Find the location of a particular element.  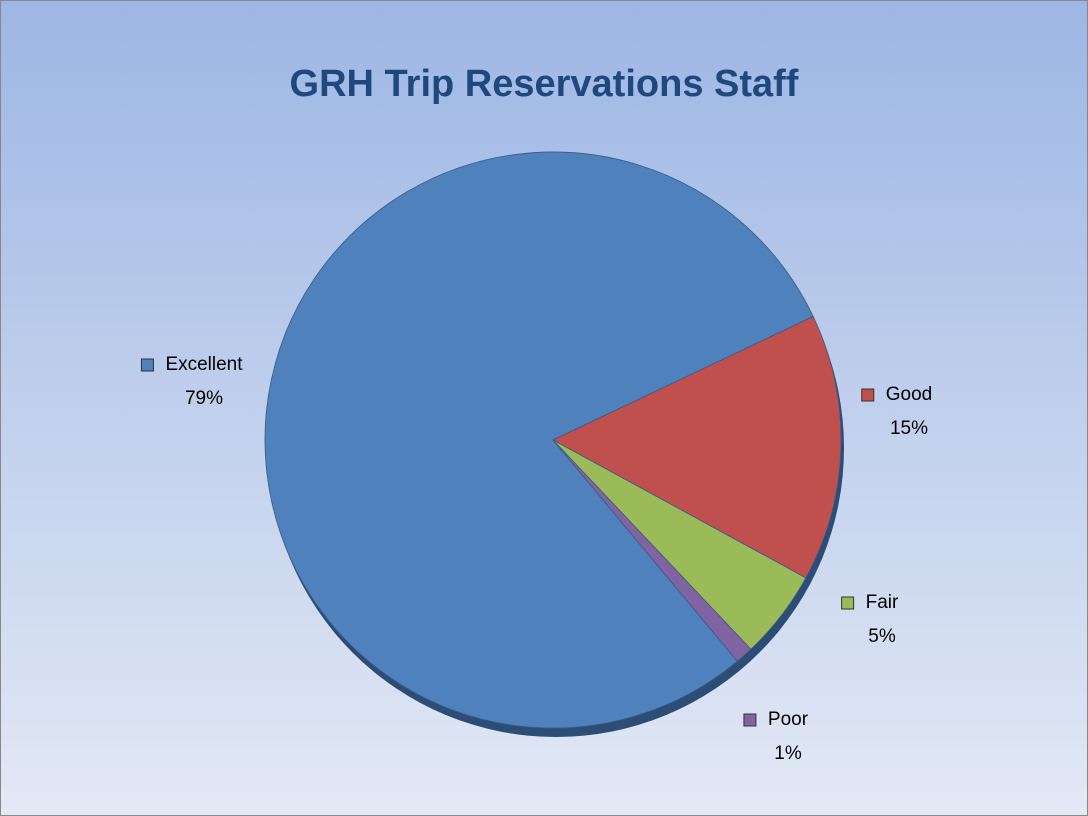

slice-label: Poor is located at coordinates (788, 719).